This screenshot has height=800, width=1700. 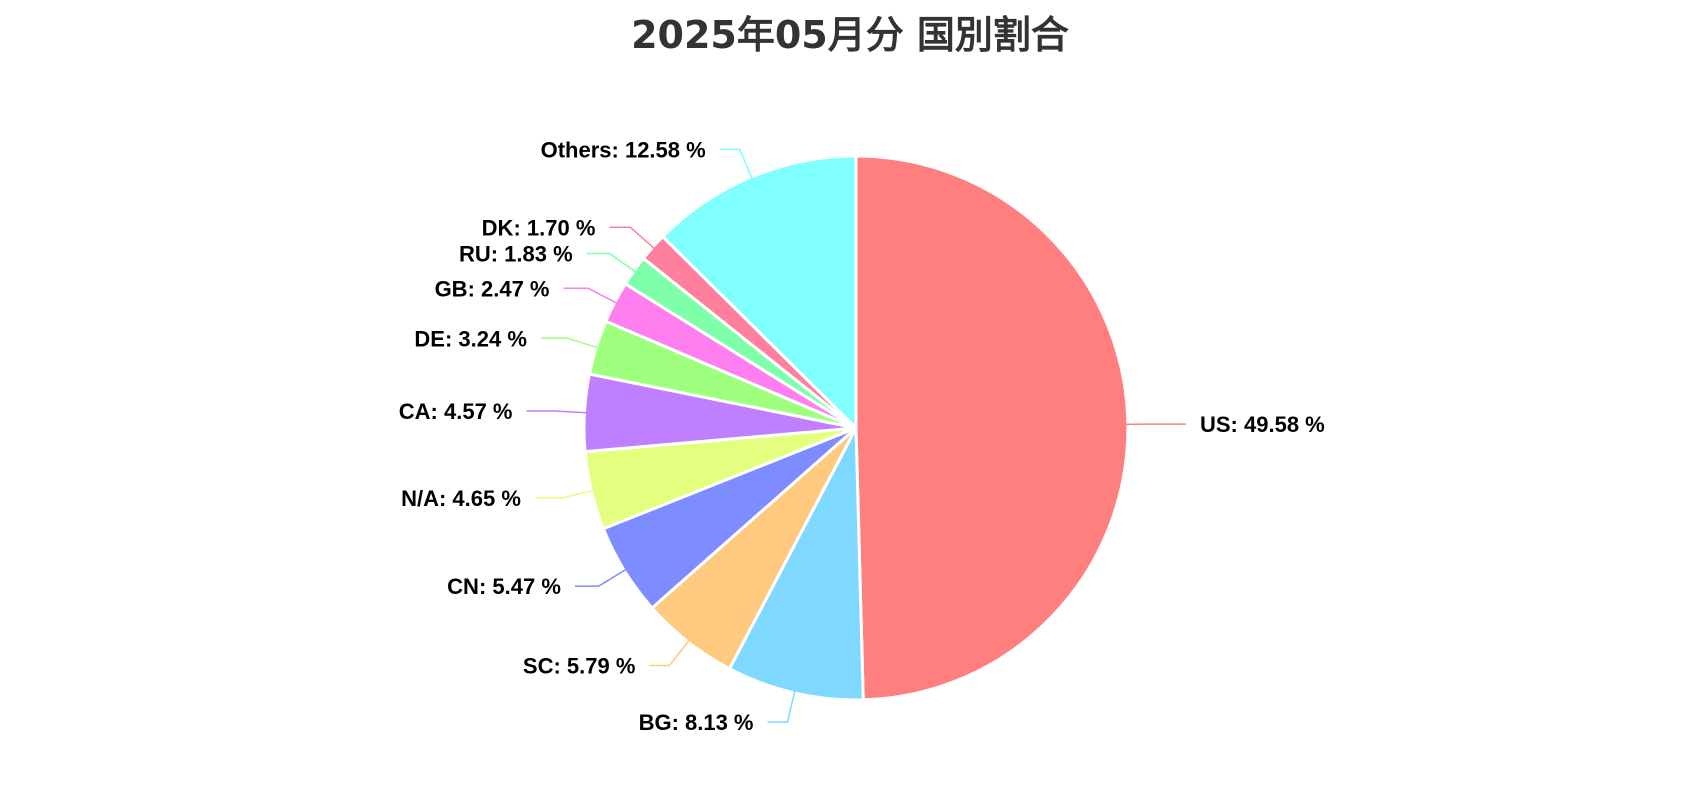 I want to click on leader-line-de, so click(x=569, y=343).